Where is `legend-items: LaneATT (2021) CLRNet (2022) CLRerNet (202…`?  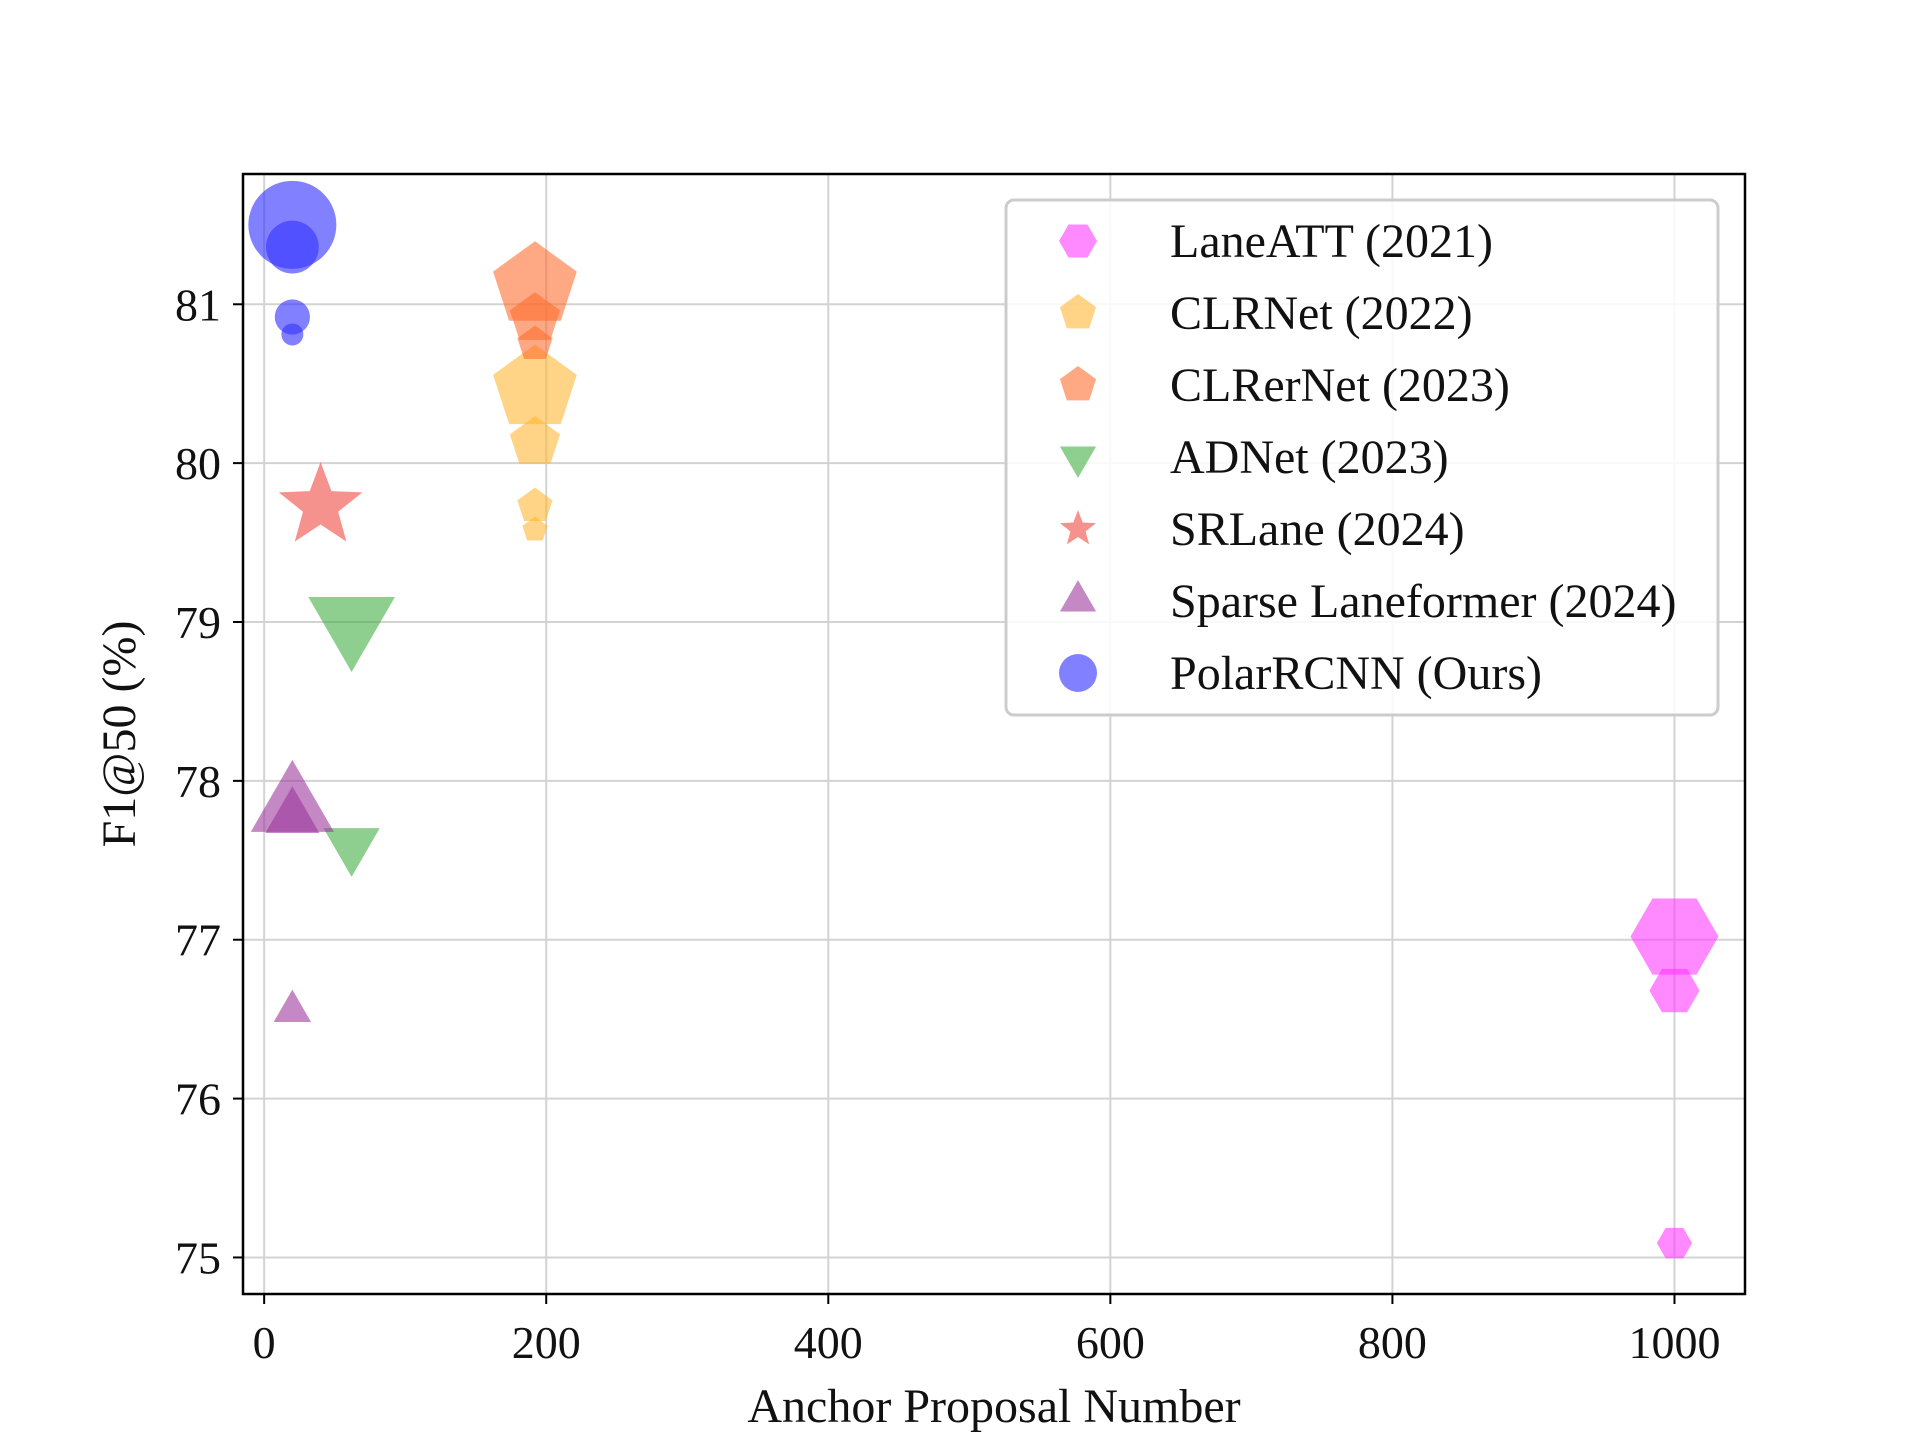 legend-items: LaneATT (2021) CLRNet (2022) CLRerNet (202… is located at coordinates (1367, 457).